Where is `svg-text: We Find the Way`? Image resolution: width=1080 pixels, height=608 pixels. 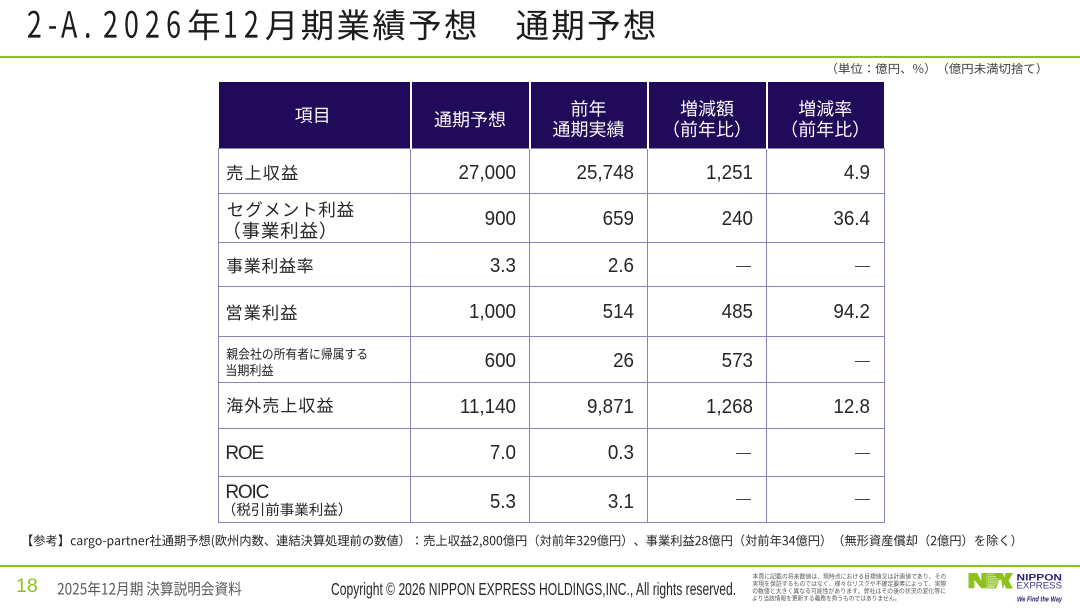
svg-text: We Find the Way is located at coordinates (1040, 598).